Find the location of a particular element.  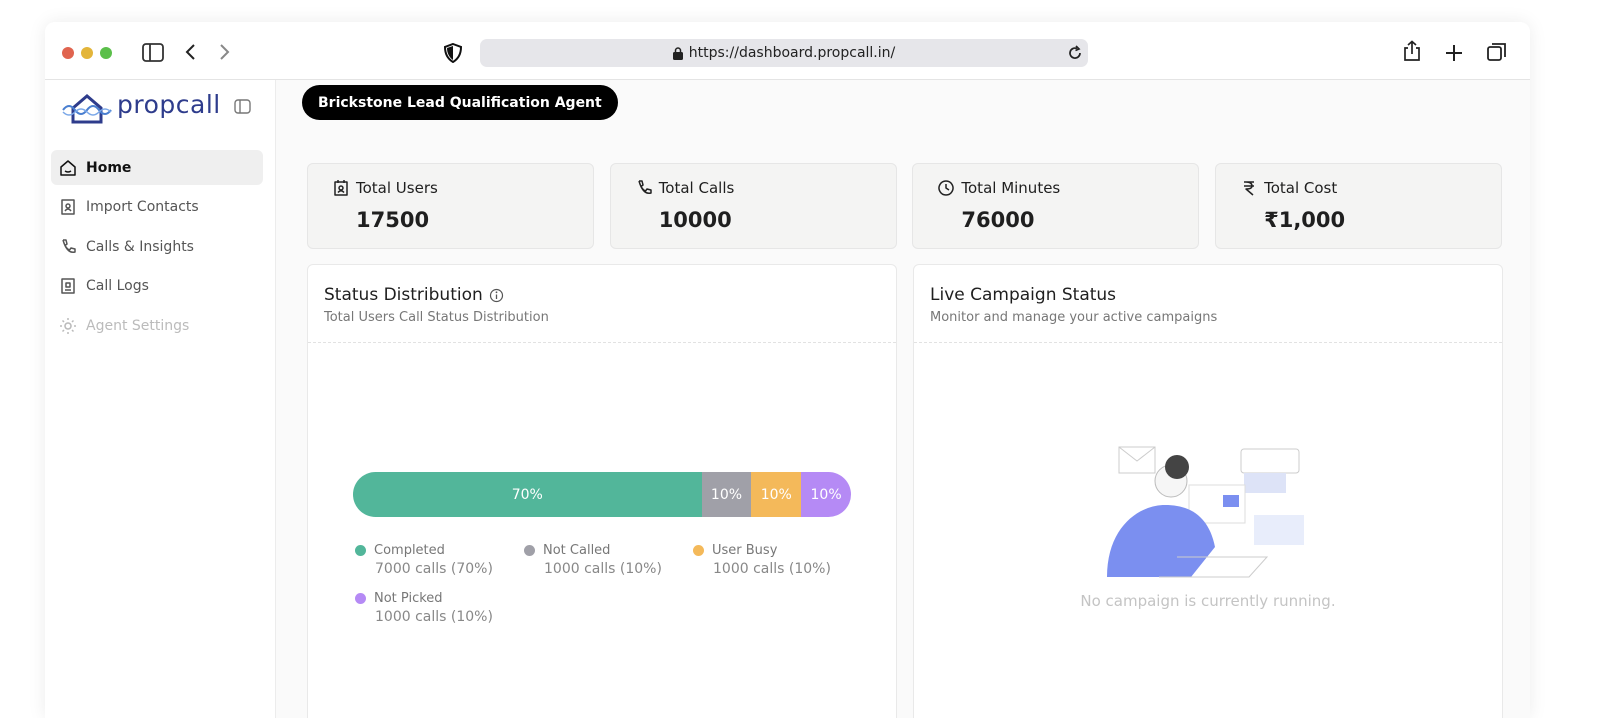

stat-label: Total Users is located at coordinates (397, 188).